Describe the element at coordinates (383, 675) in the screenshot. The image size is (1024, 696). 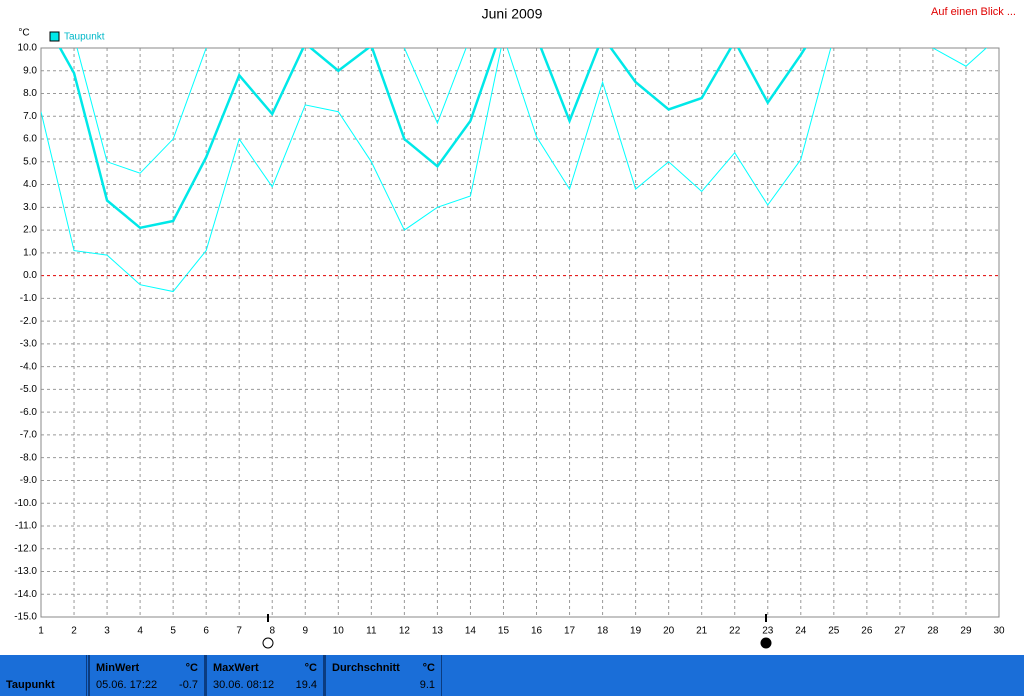
I see `avg-cell: Durchschnitt °C 9.1` at that location.